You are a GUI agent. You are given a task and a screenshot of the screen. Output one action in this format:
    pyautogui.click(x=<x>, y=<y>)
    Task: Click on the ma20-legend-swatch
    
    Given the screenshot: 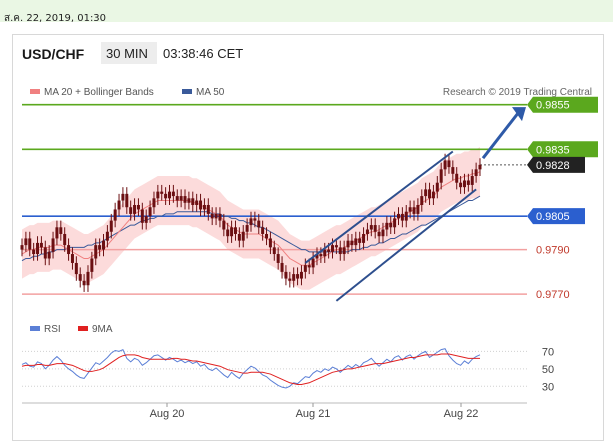 What is the action you would take?
    pyautogui.click(x=35, y=91)
    